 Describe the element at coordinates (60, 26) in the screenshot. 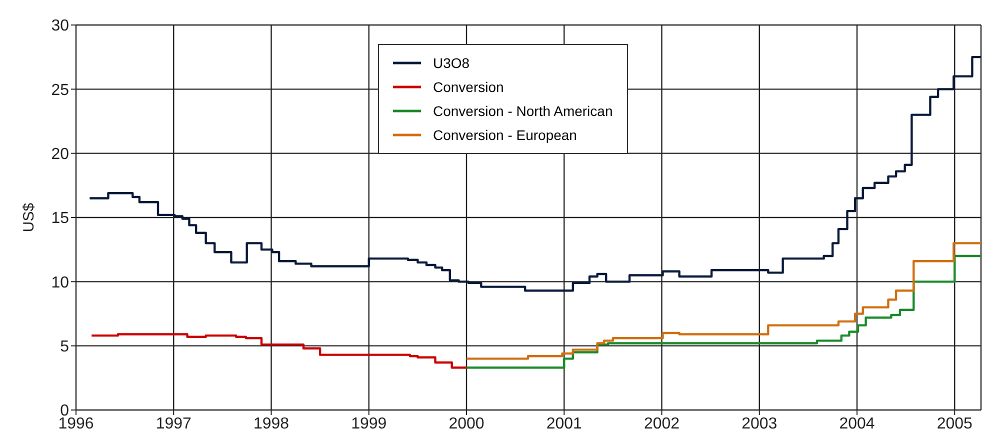

I see `y-tick-label: 30` at that location.